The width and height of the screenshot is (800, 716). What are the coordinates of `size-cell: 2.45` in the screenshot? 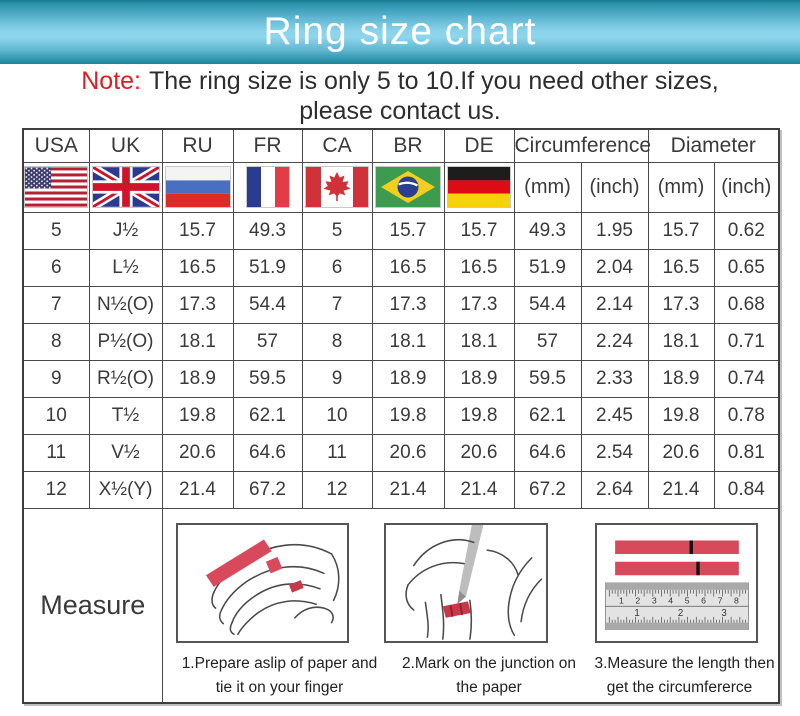 It's located at (614, 415).